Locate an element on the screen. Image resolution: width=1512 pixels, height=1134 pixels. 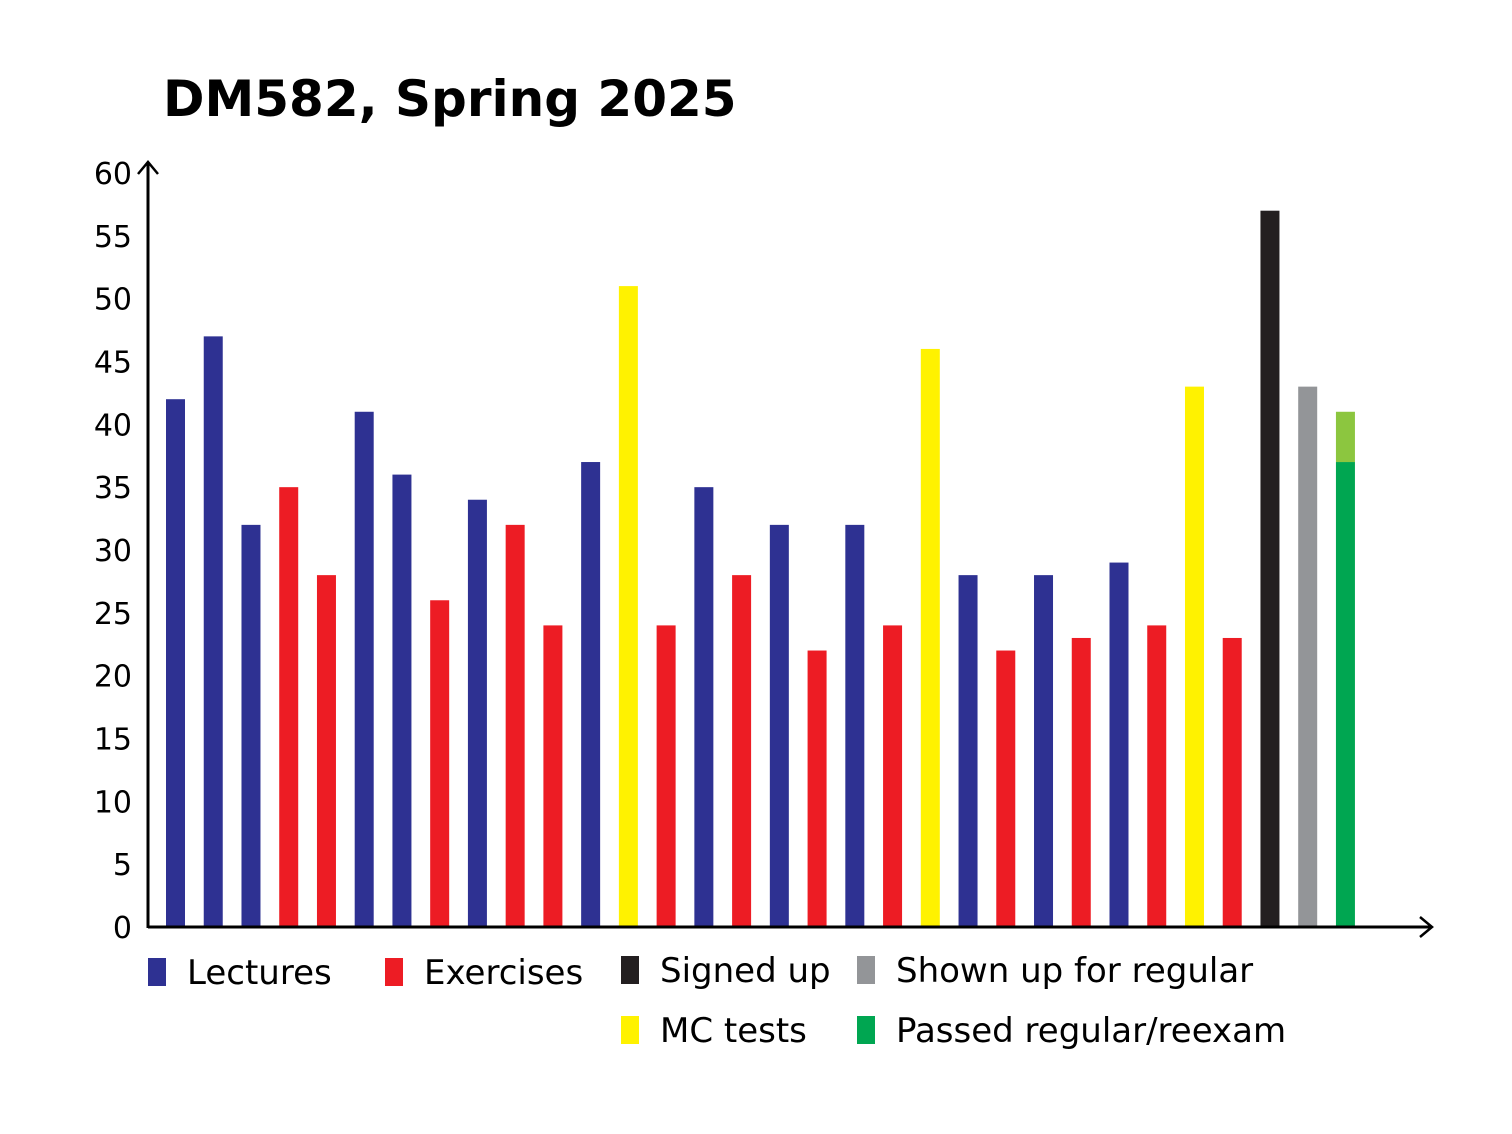
legend-item-mc: MC tests is located at coordinates (714, 1031).